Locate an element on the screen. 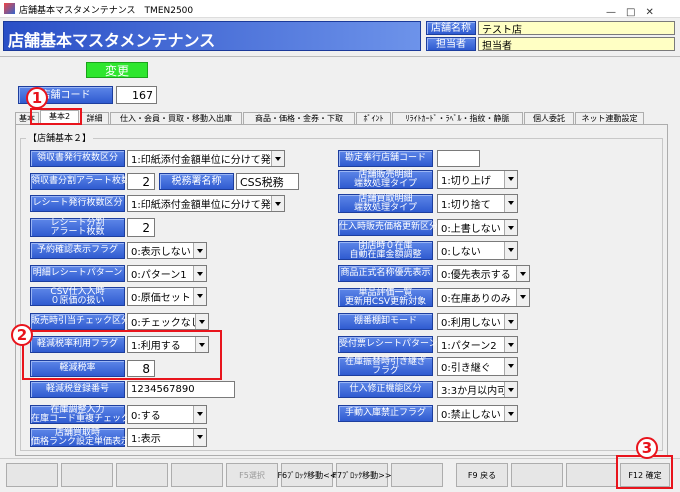 The width and height of the screenshot is (680, 492). select-box: 0:引き継ぐ is located at coordinates (477, 366).